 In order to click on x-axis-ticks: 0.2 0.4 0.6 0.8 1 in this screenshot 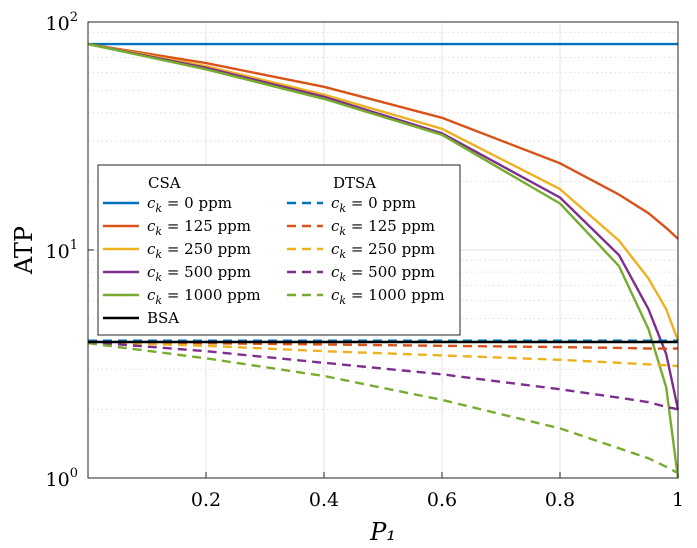, I will do `click(437, 491)`.